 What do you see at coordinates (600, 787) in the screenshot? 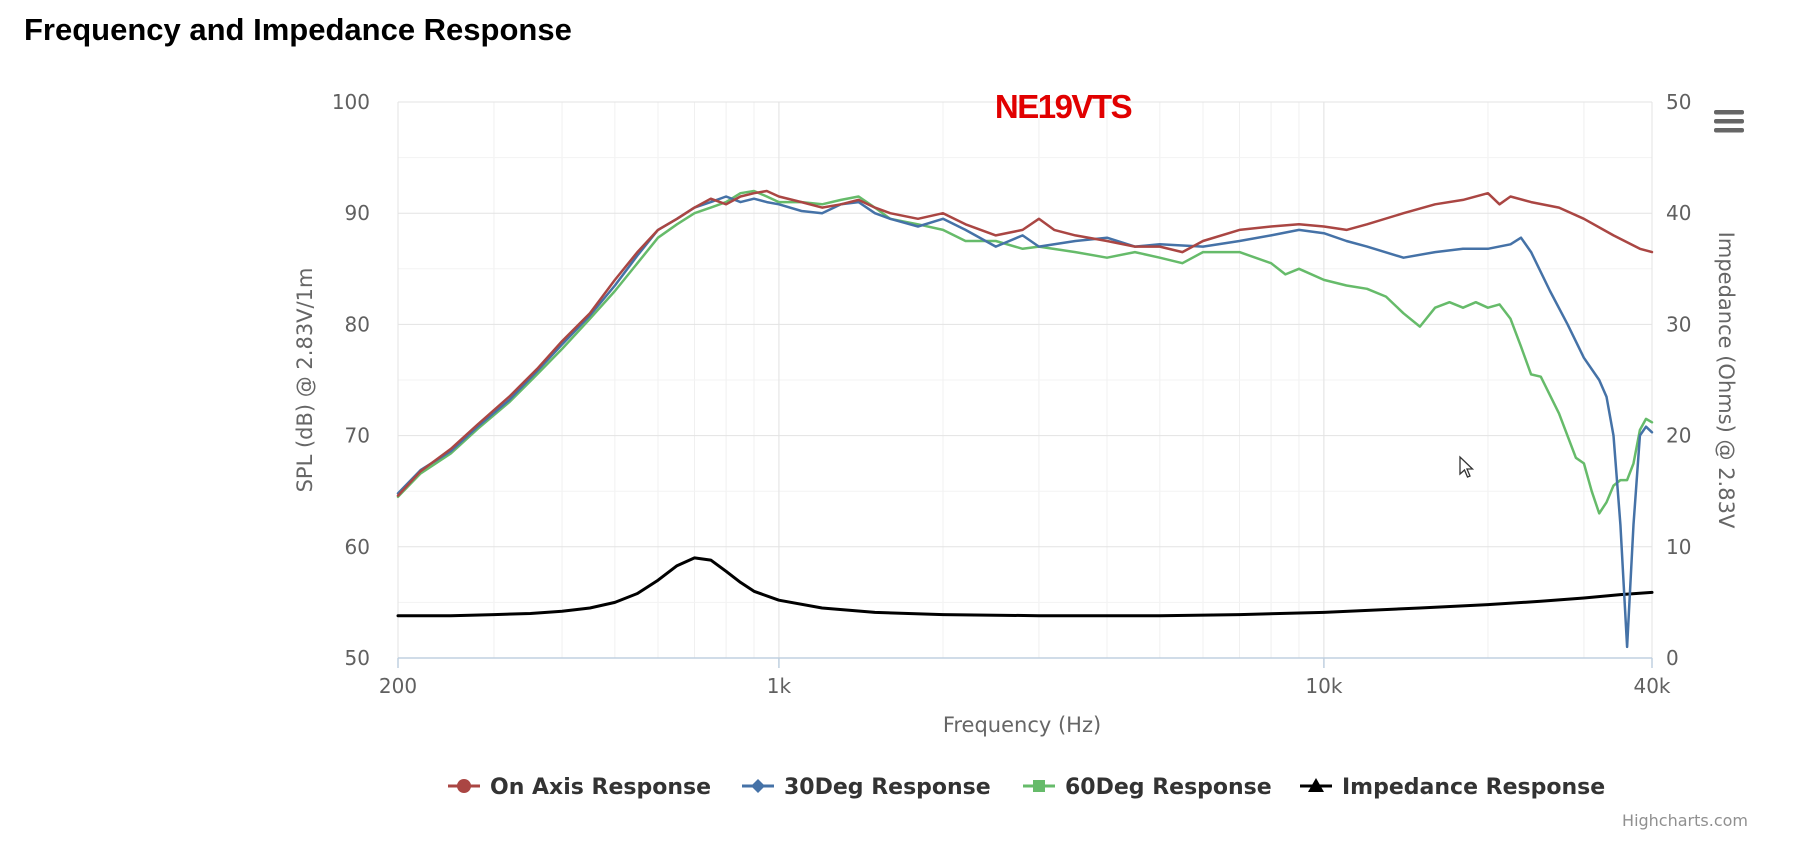
I see `legend-label: On Axis Response` at bounding box center [600, 787].